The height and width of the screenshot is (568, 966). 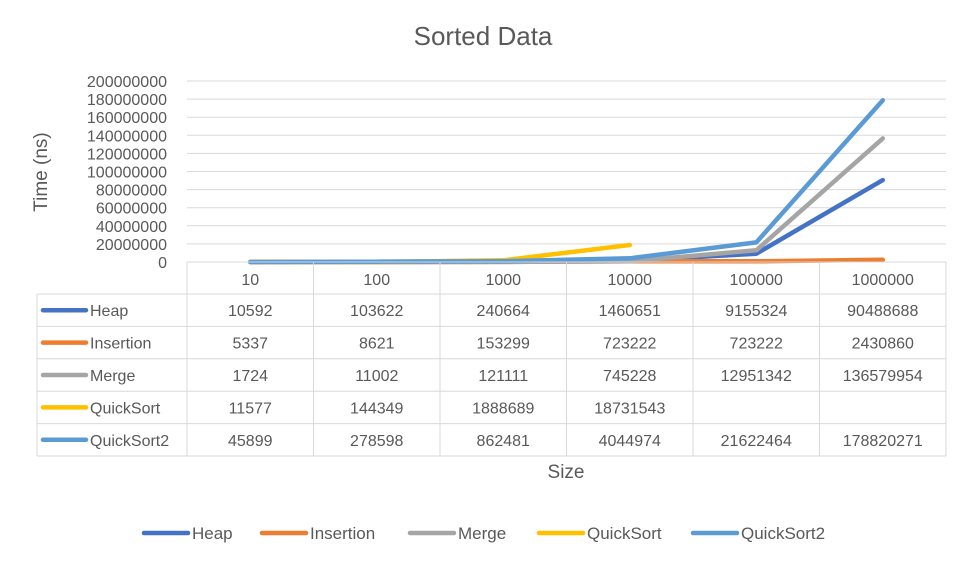 I want to click on table-series-name: Merge, so click(x=112, y=376).